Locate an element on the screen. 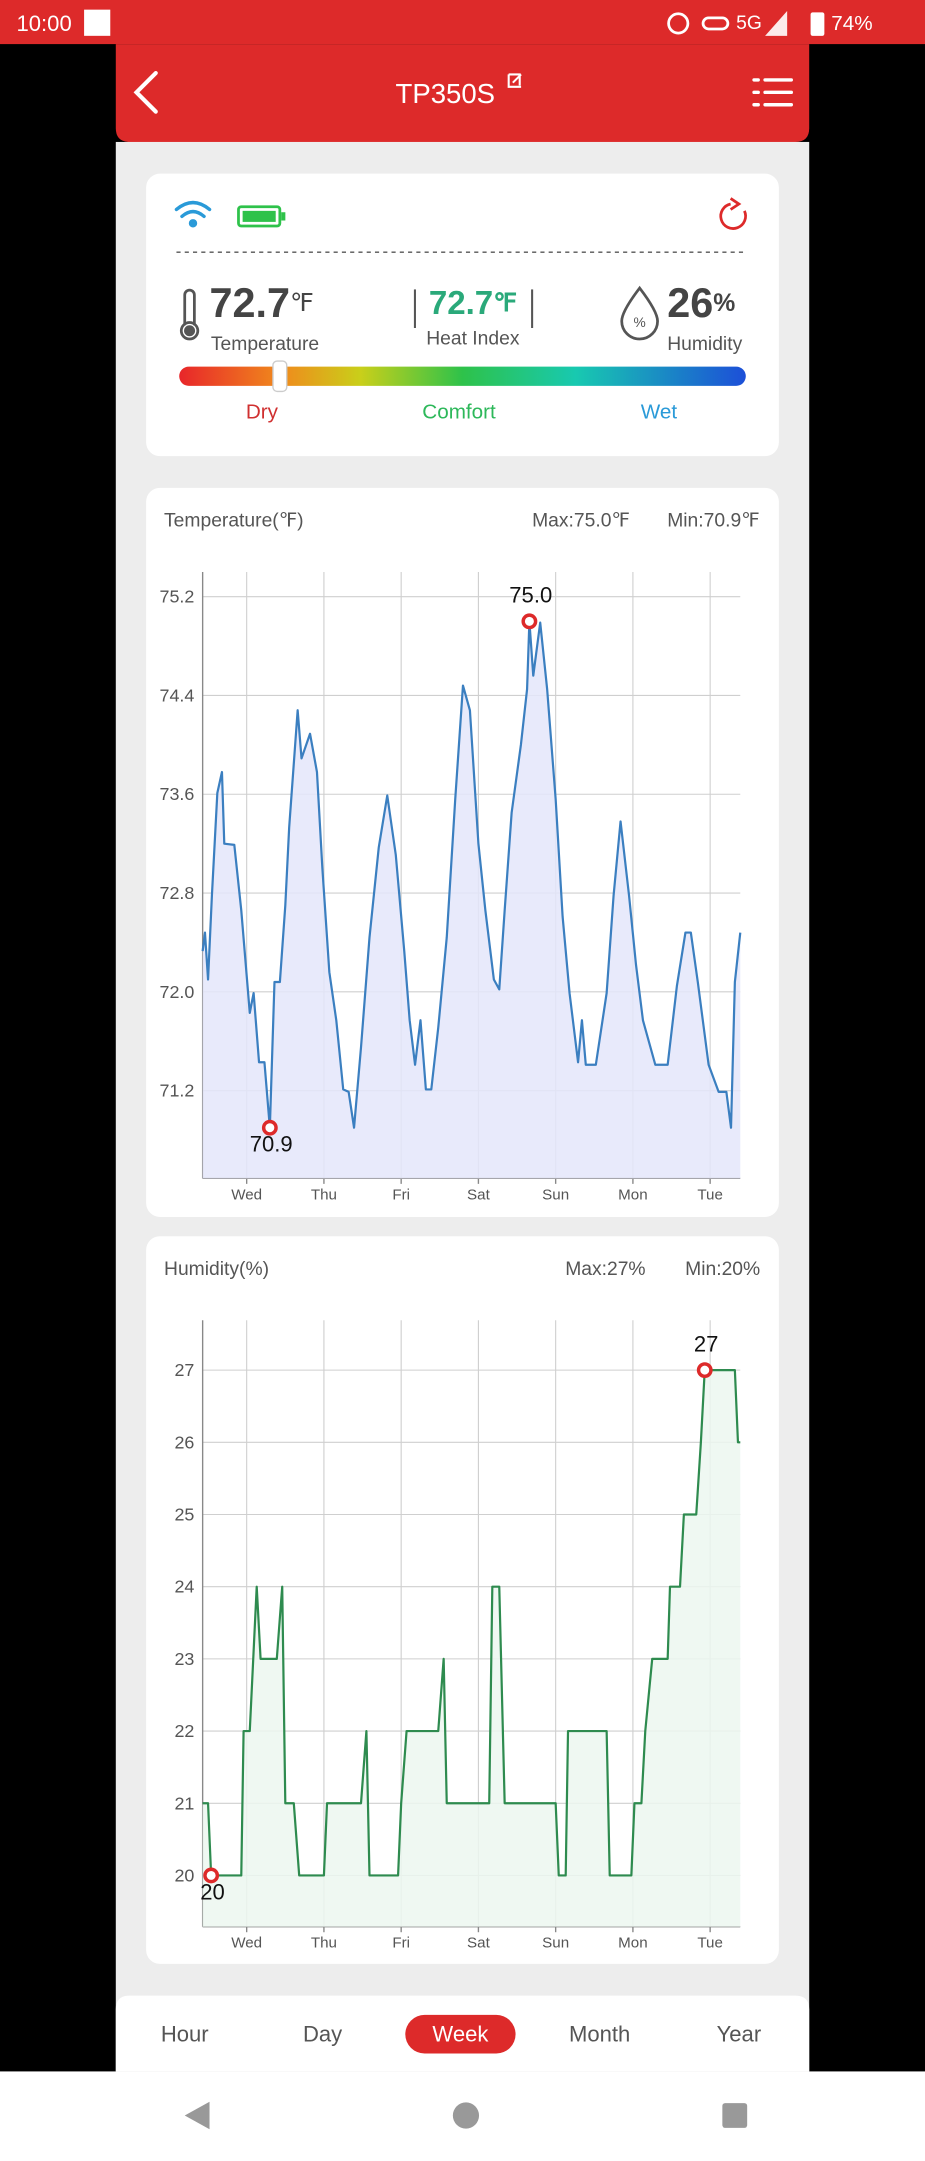 This screenshot has height=2161, width=925. tab: Hour is located at coordinates (185, 2034).